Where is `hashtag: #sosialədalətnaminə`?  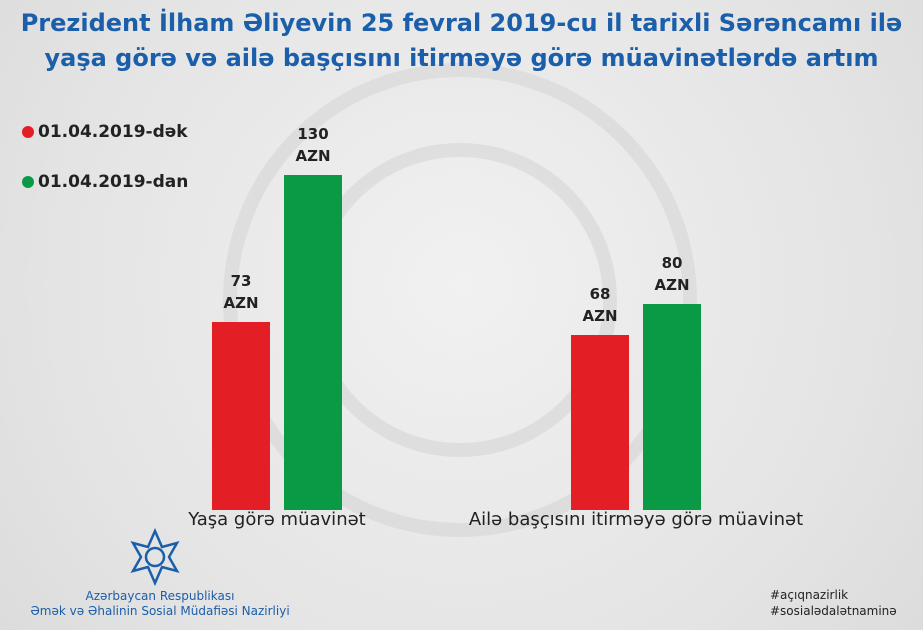 hashtag: #sosialədalətnaminə is located at coordinates (833, 611).